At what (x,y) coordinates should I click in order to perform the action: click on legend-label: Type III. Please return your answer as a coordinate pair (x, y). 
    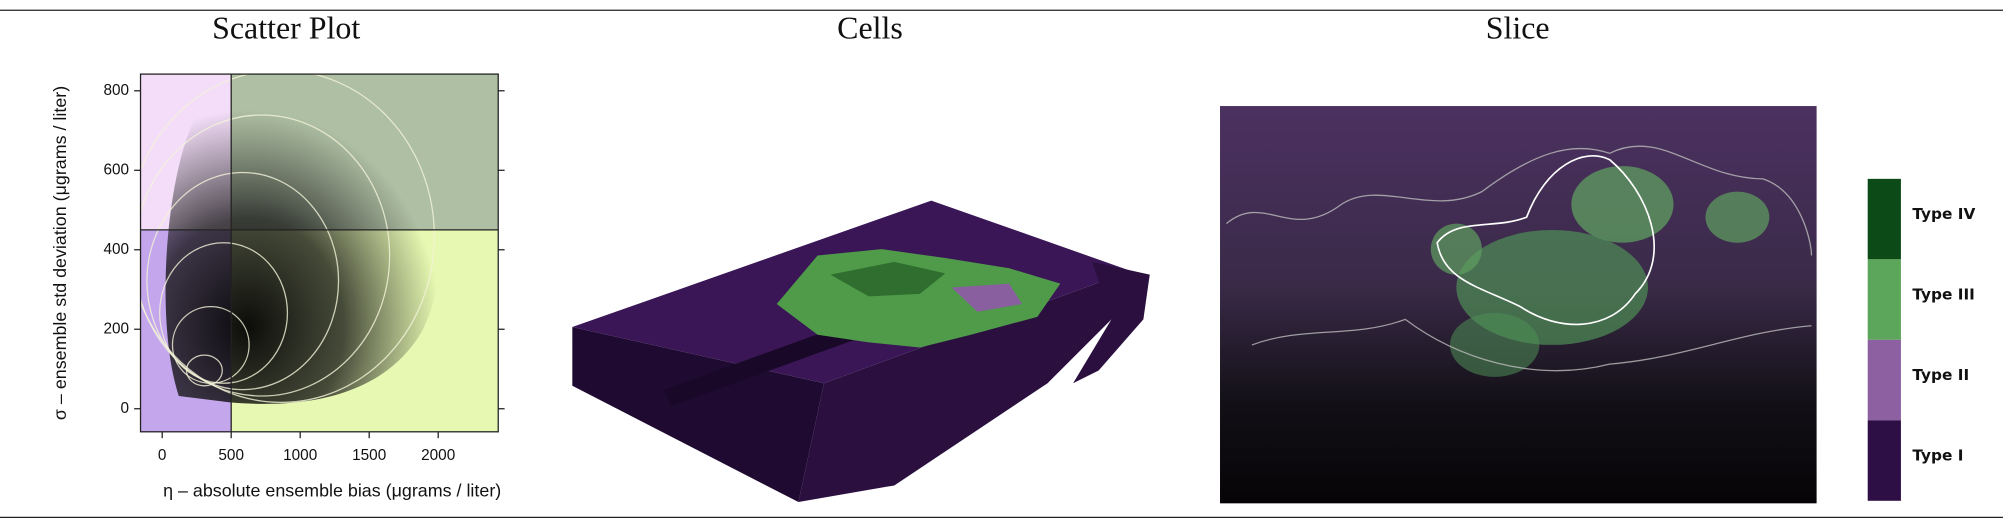
    Looking at the image, I should click on (1943, 295).